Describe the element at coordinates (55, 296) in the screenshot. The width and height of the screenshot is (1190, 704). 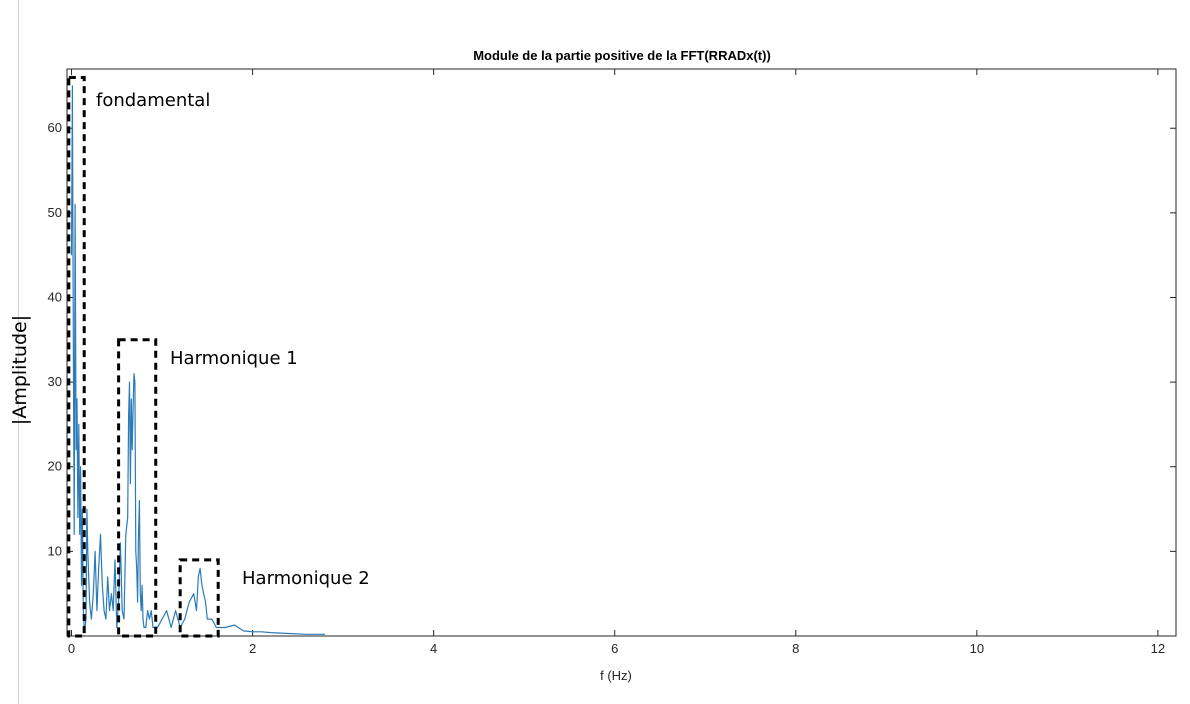
I see `y-tick-label: 40` at that location.